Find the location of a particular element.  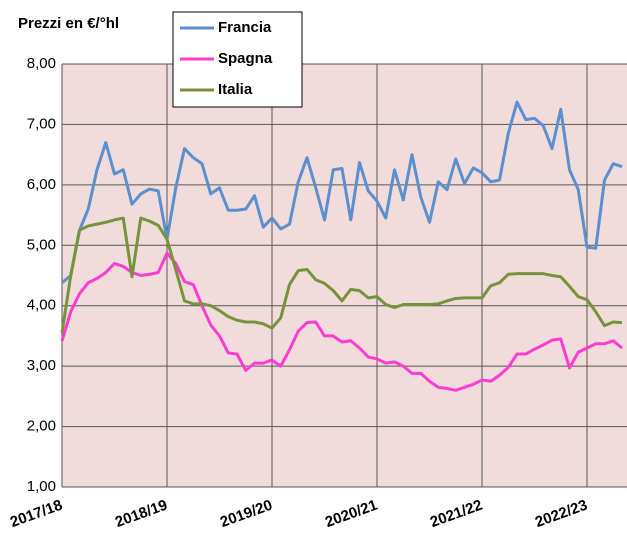

x-tick-label: 2022/23 is located at coordinates (561, 514).